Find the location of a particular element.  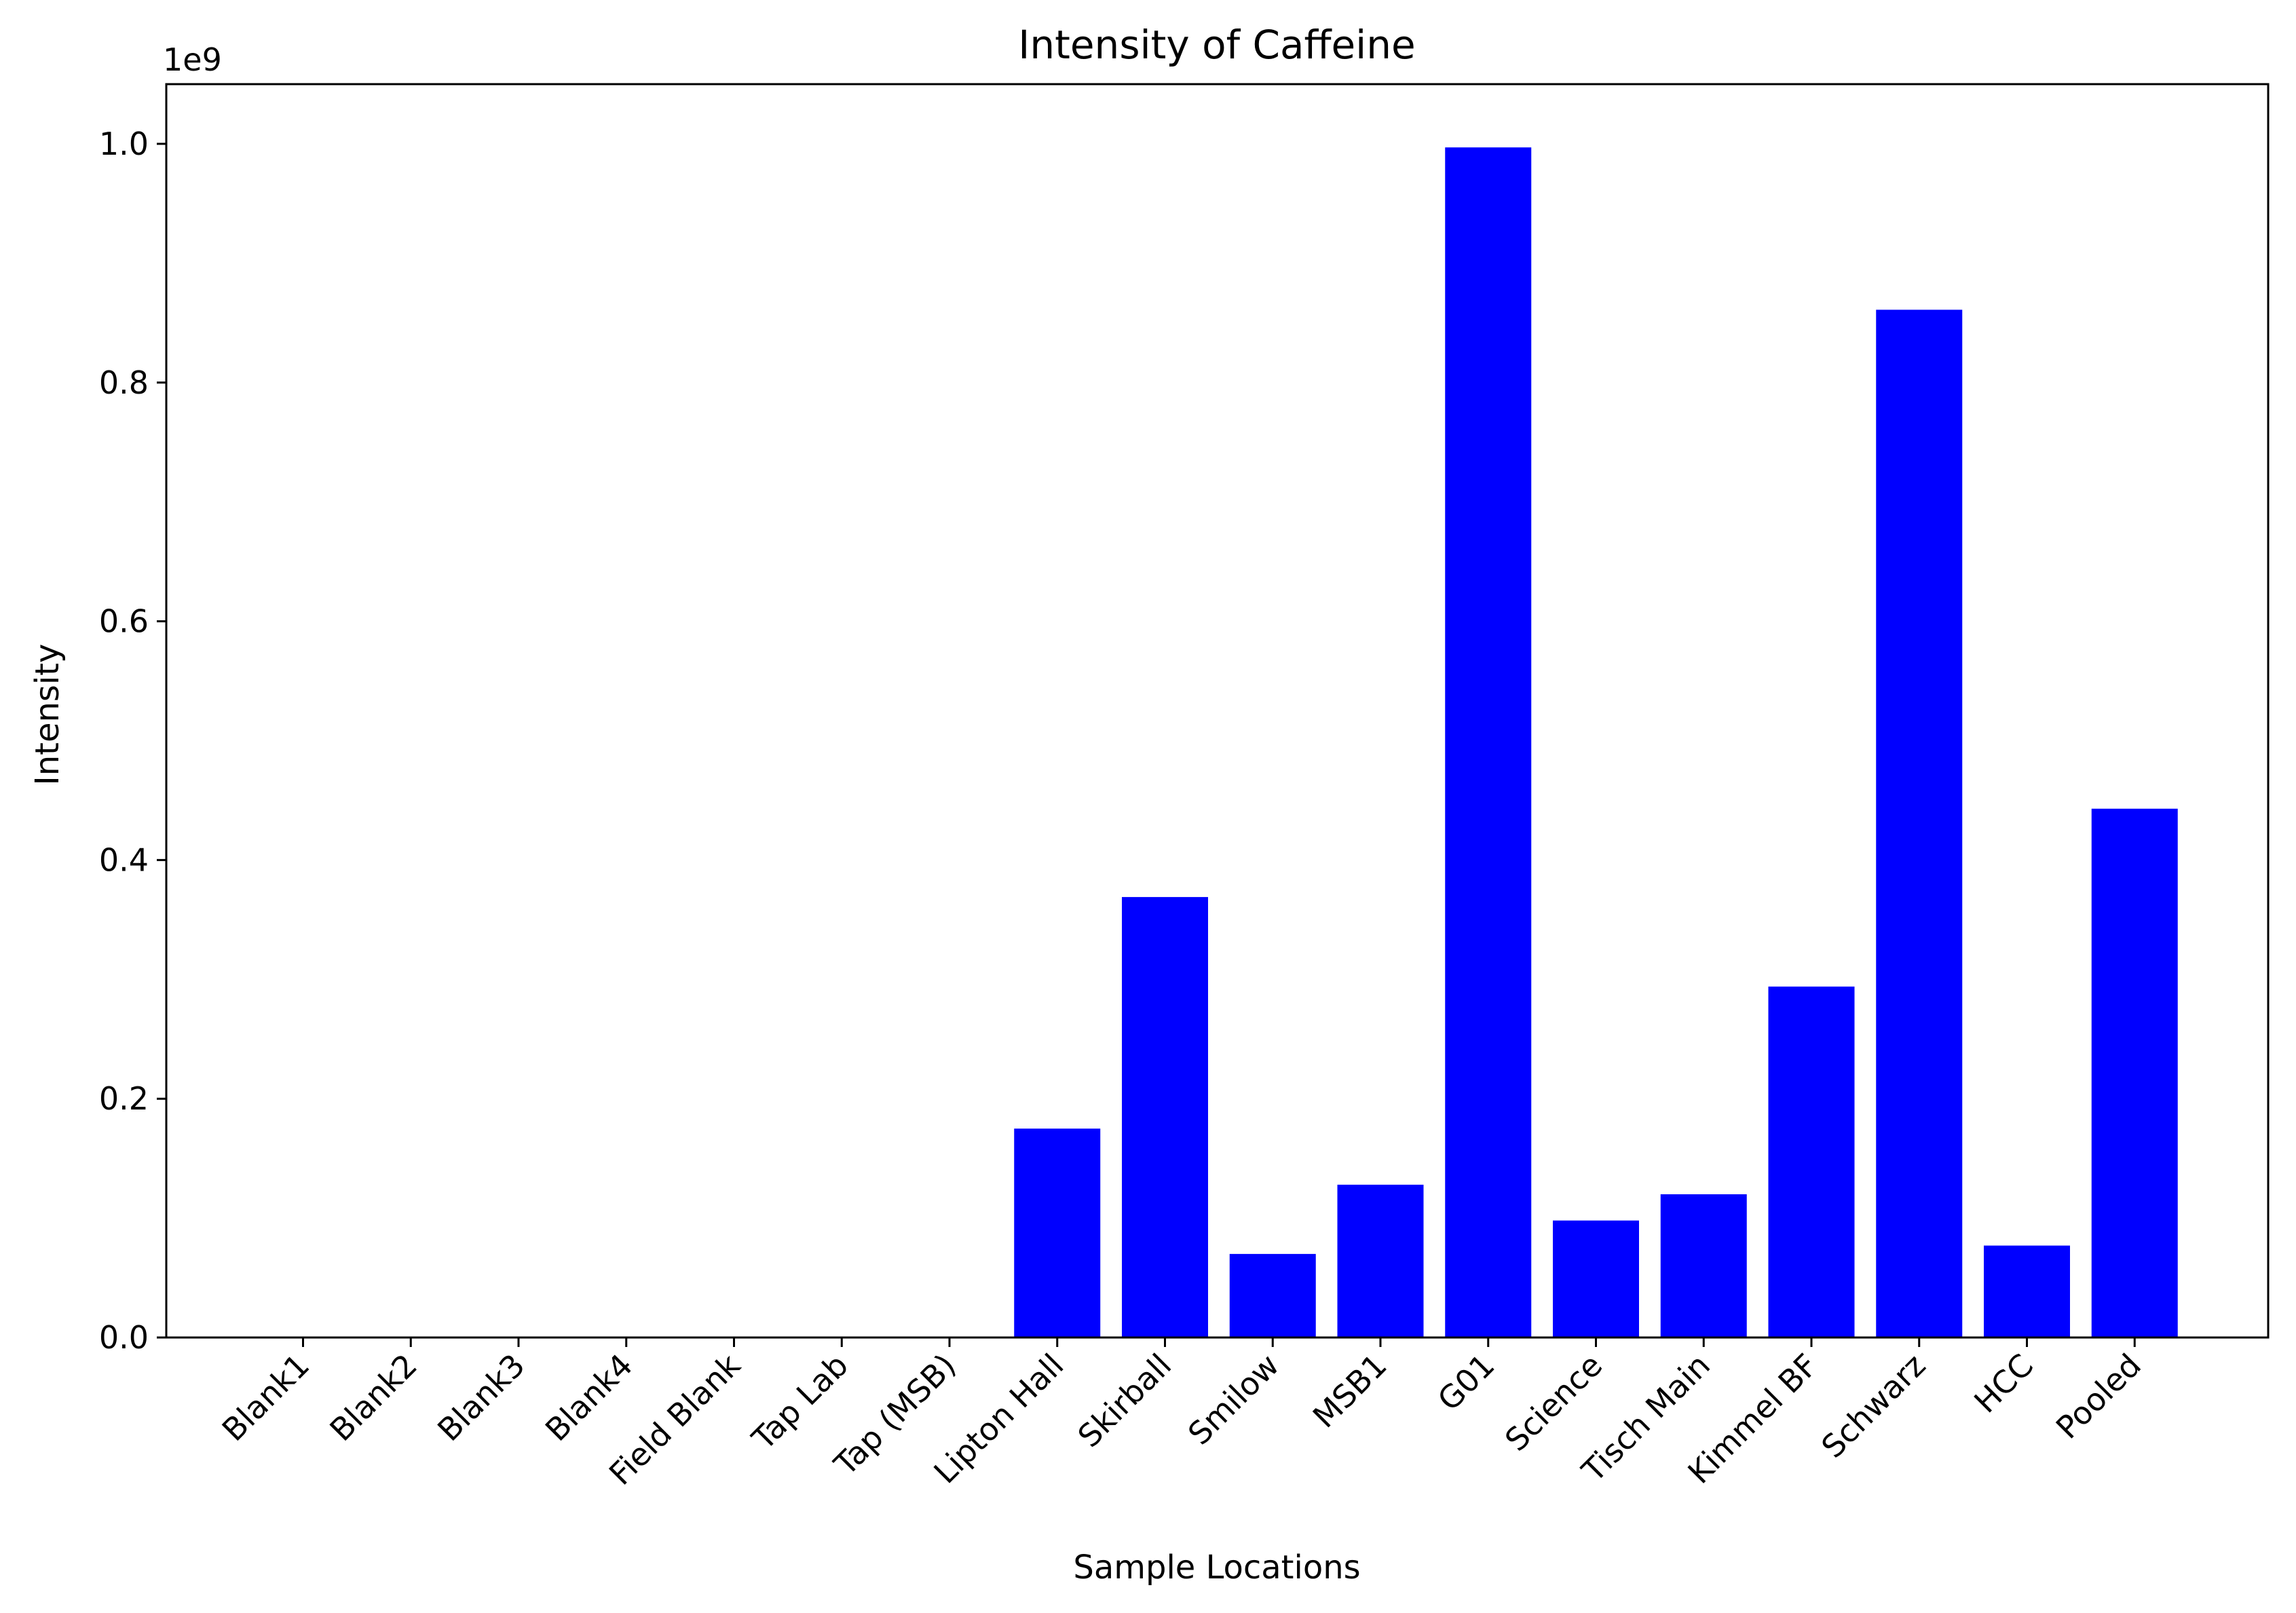

x-axis-label: Sample Locations is located at coordinates (1216, 1568).